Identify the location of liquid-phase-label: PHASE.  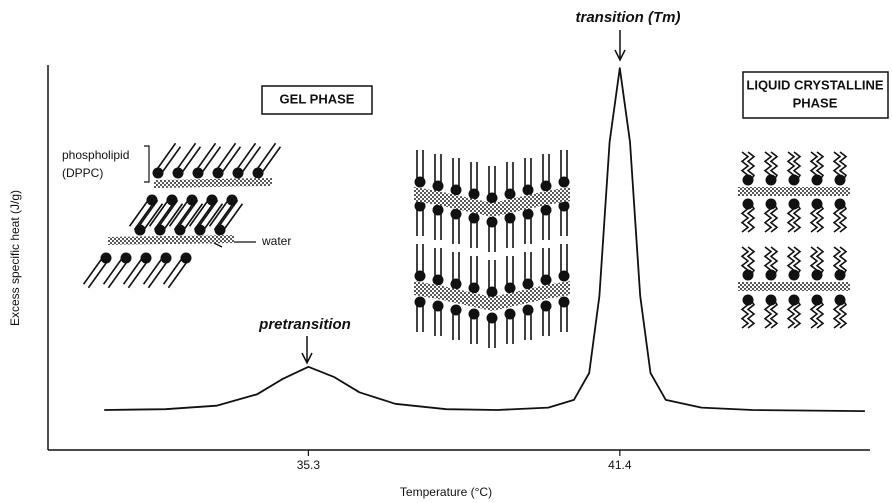
(815, 102).